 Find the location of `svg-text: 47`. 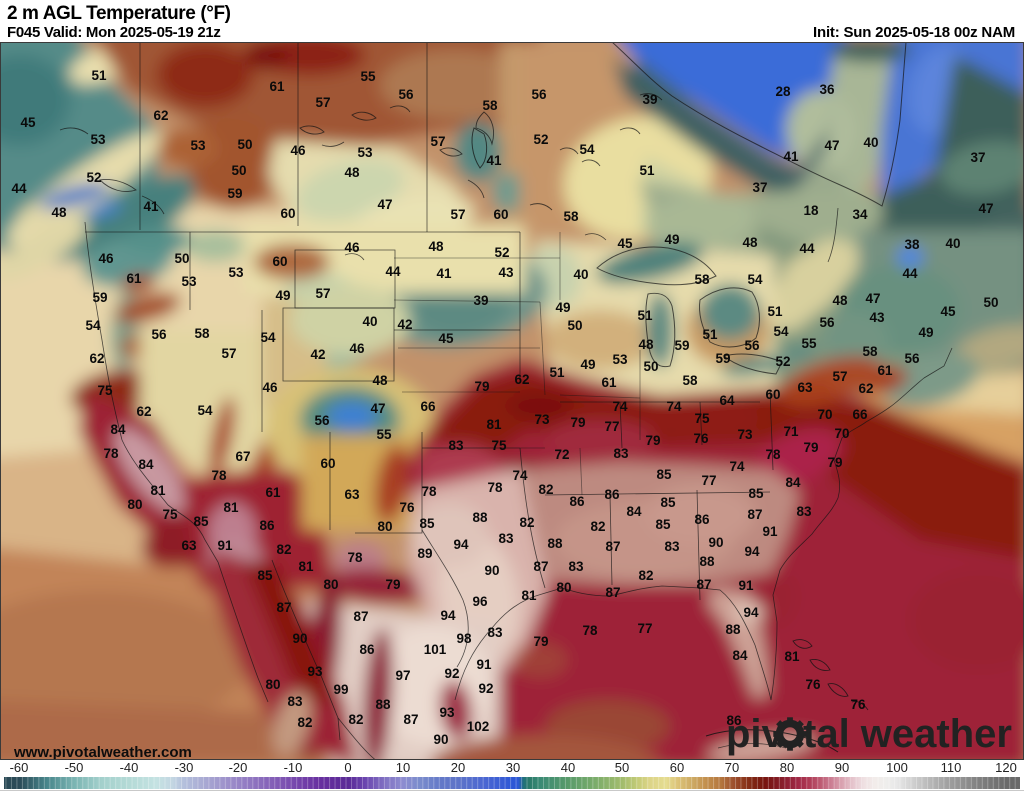

svg-text: 47 is located at coordinates (377, 408).